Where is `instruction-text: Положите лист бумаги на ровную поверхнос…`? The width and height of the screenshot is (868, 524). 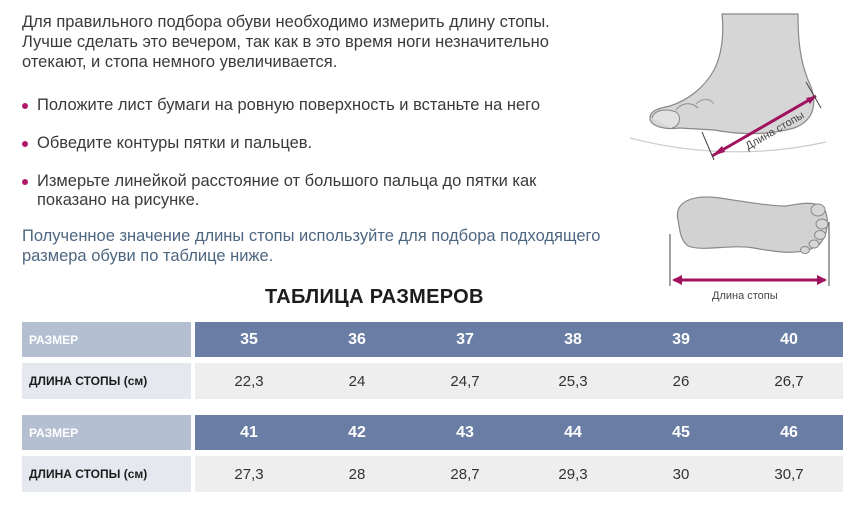
instruction-text: Положите лист бумаги на ровную поверхнос… is located at coordinates (289, 105).